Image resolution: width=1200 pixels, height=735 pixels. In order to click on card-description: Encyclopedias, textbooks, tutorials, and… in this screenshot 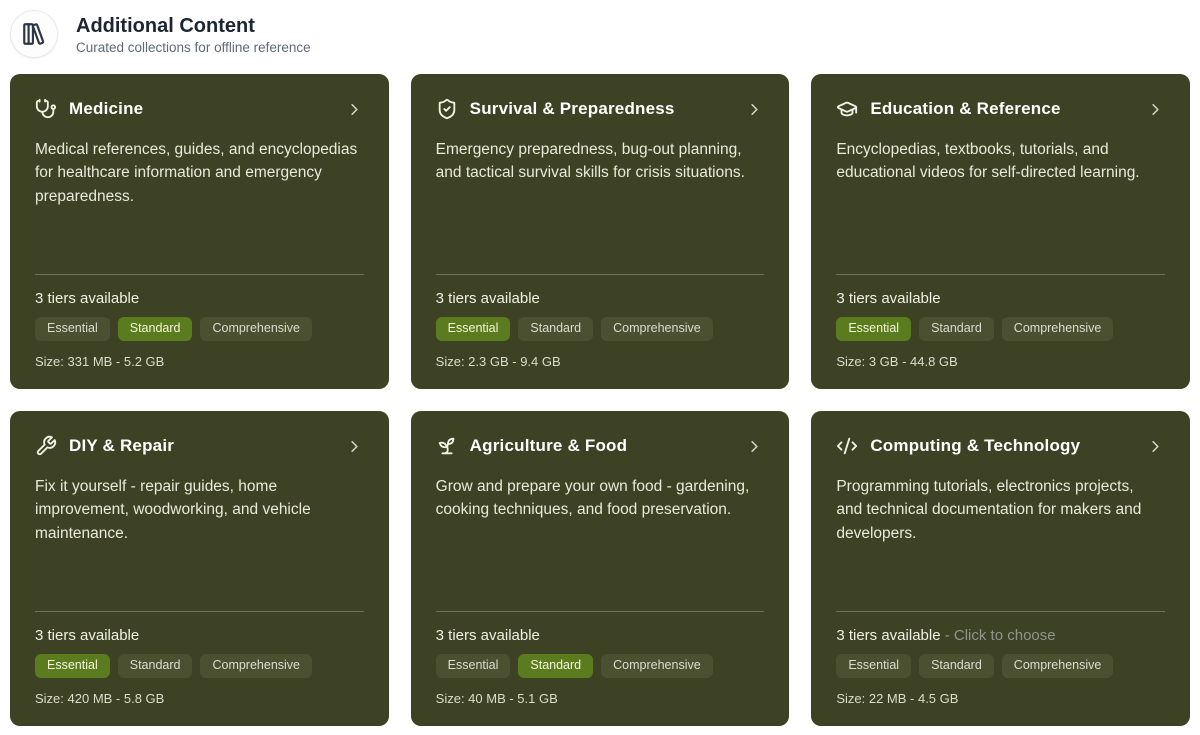, I will do `click(988, 161)`.